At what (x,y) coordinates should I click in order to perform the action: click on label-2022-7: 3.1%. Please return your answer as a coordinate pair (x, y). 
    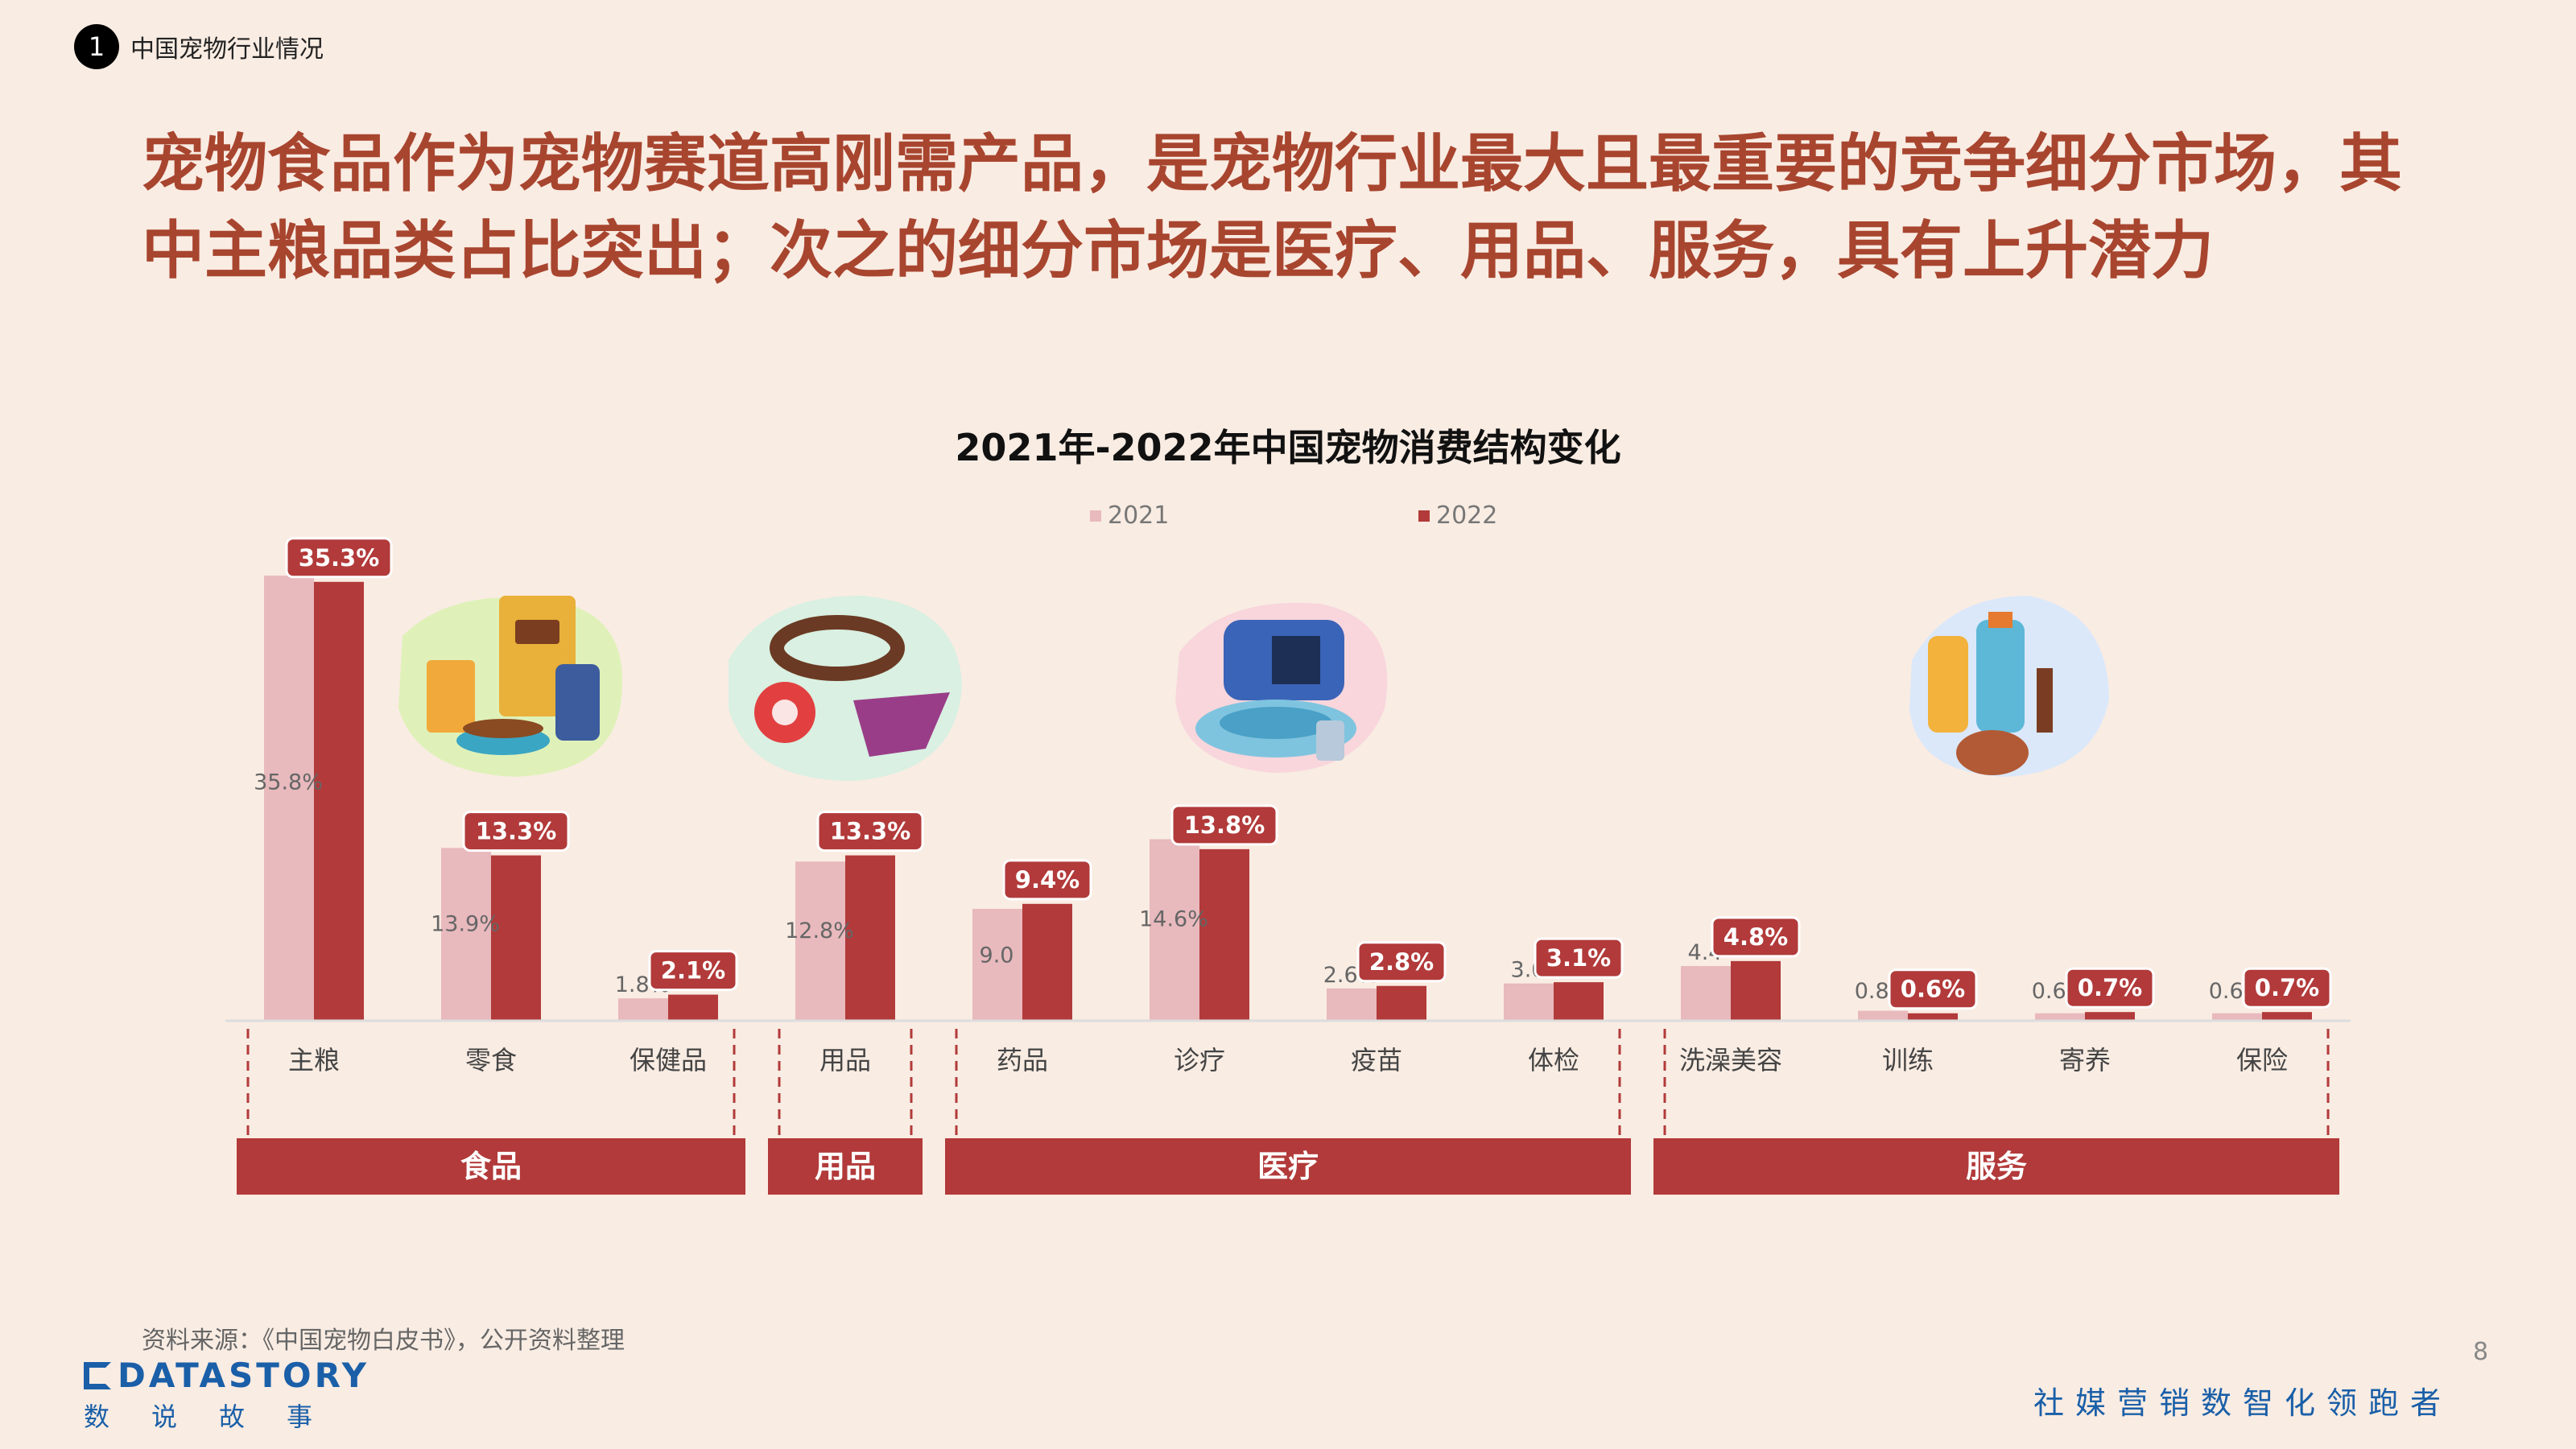
    Looking at the image, I should click on (1578, 958).